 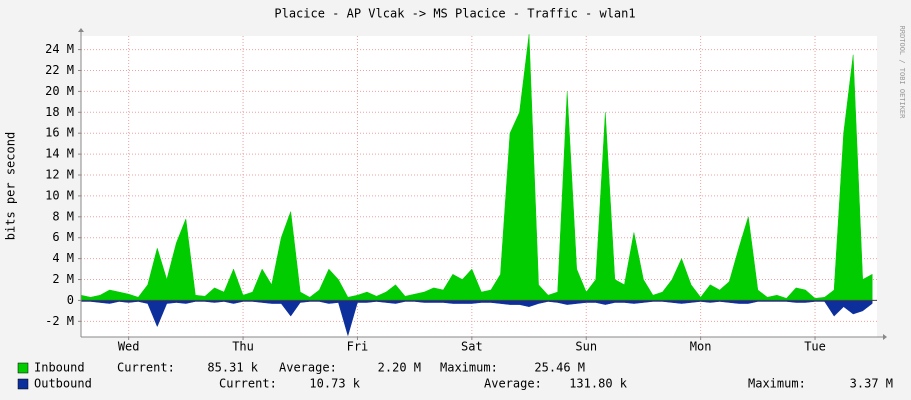 What do you see at coordinates (399, 368) in the screenshot?
I see `legend-stat-value: 2.20 M` at bounding box center [399, 368].